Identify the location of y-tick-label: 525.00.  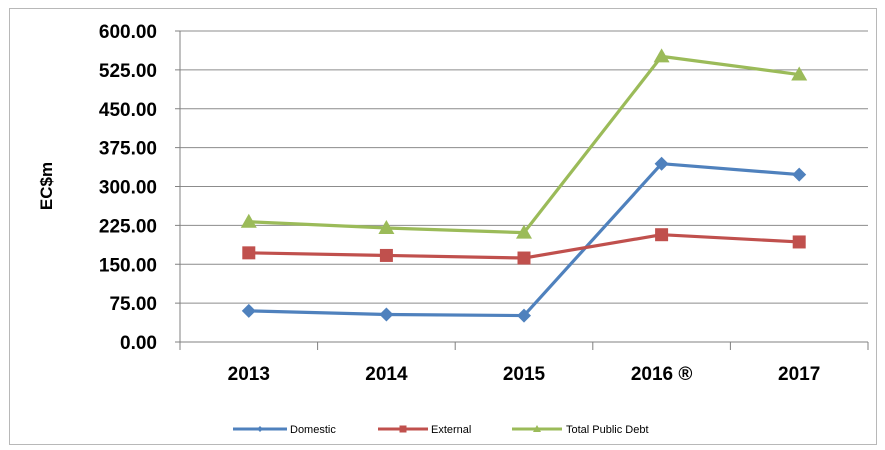
(128, 71).